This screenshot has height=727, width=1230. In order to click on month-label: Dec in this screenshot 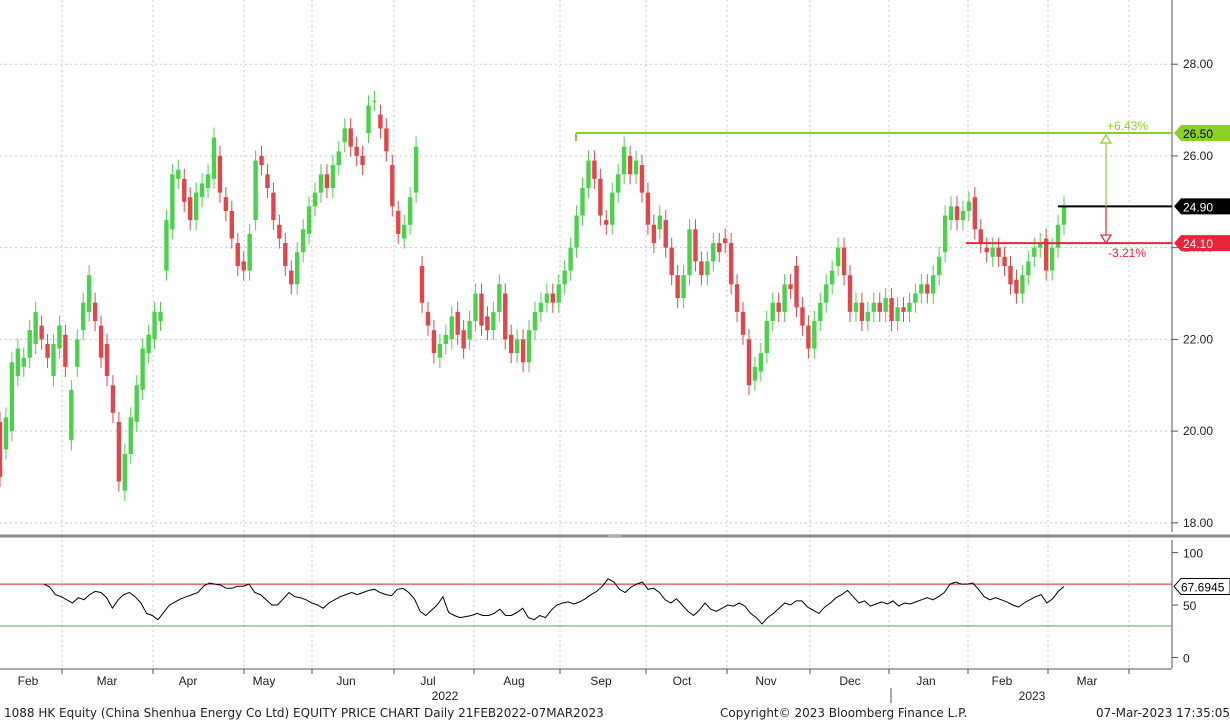, I will do `click(849, 681)`.